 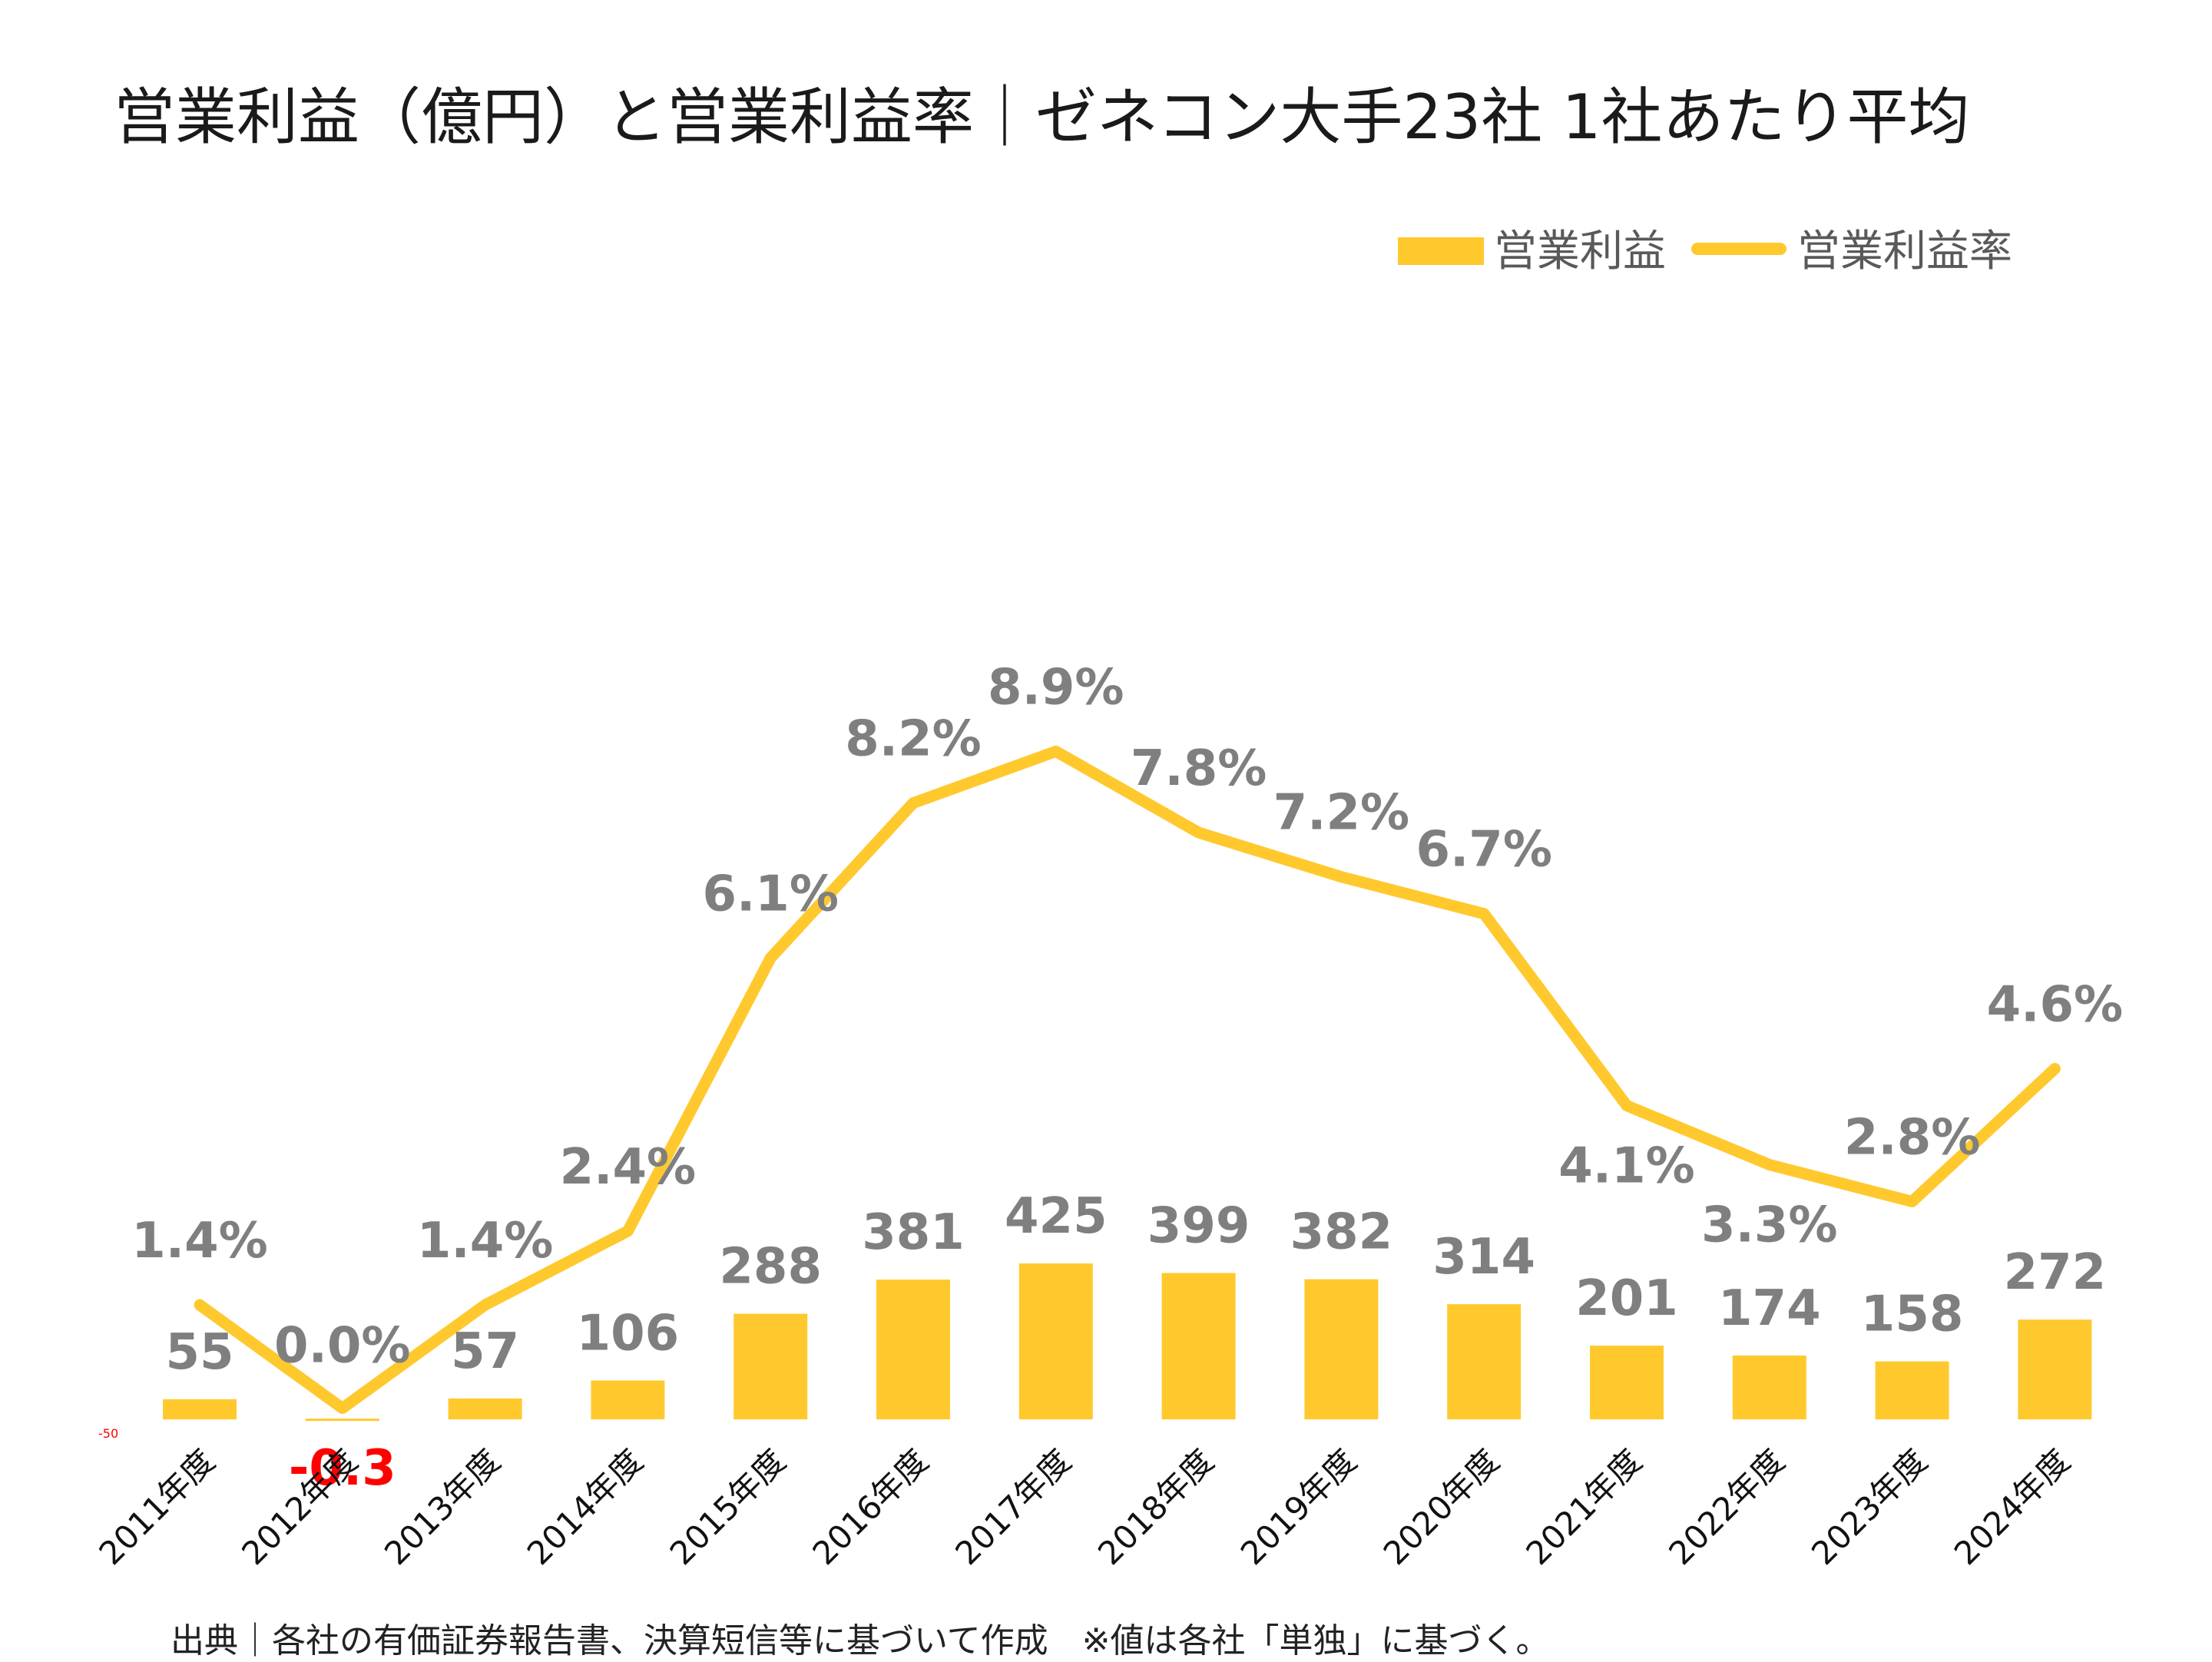 I want to click on bar-data-label: 174, so click(x=1770, y=1308).